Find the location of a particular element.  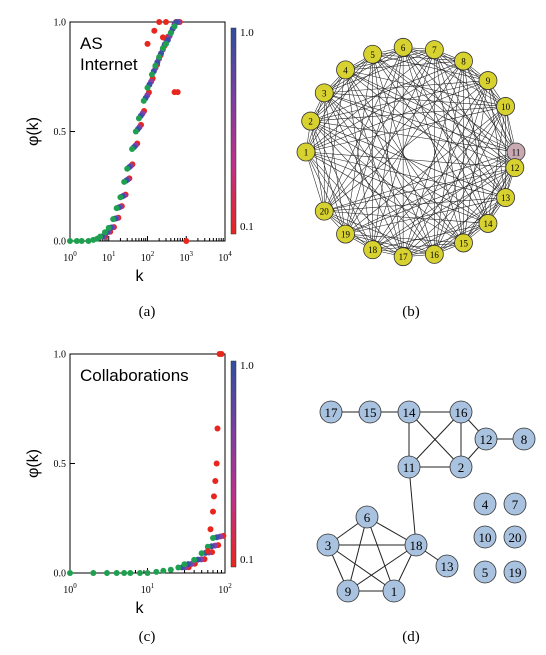

network-d-node-label: 17 is located at coordinates (332, 412).